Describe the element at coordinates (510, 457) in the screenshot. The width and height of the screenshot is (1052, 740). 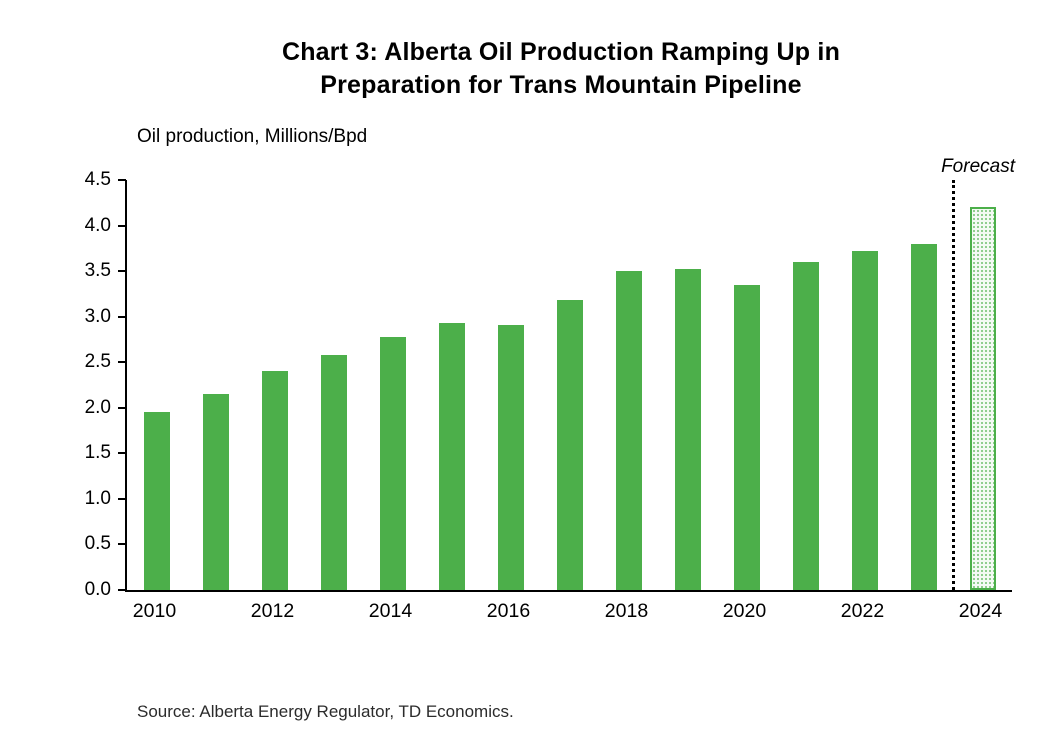
I see `bar-2016` at that location.